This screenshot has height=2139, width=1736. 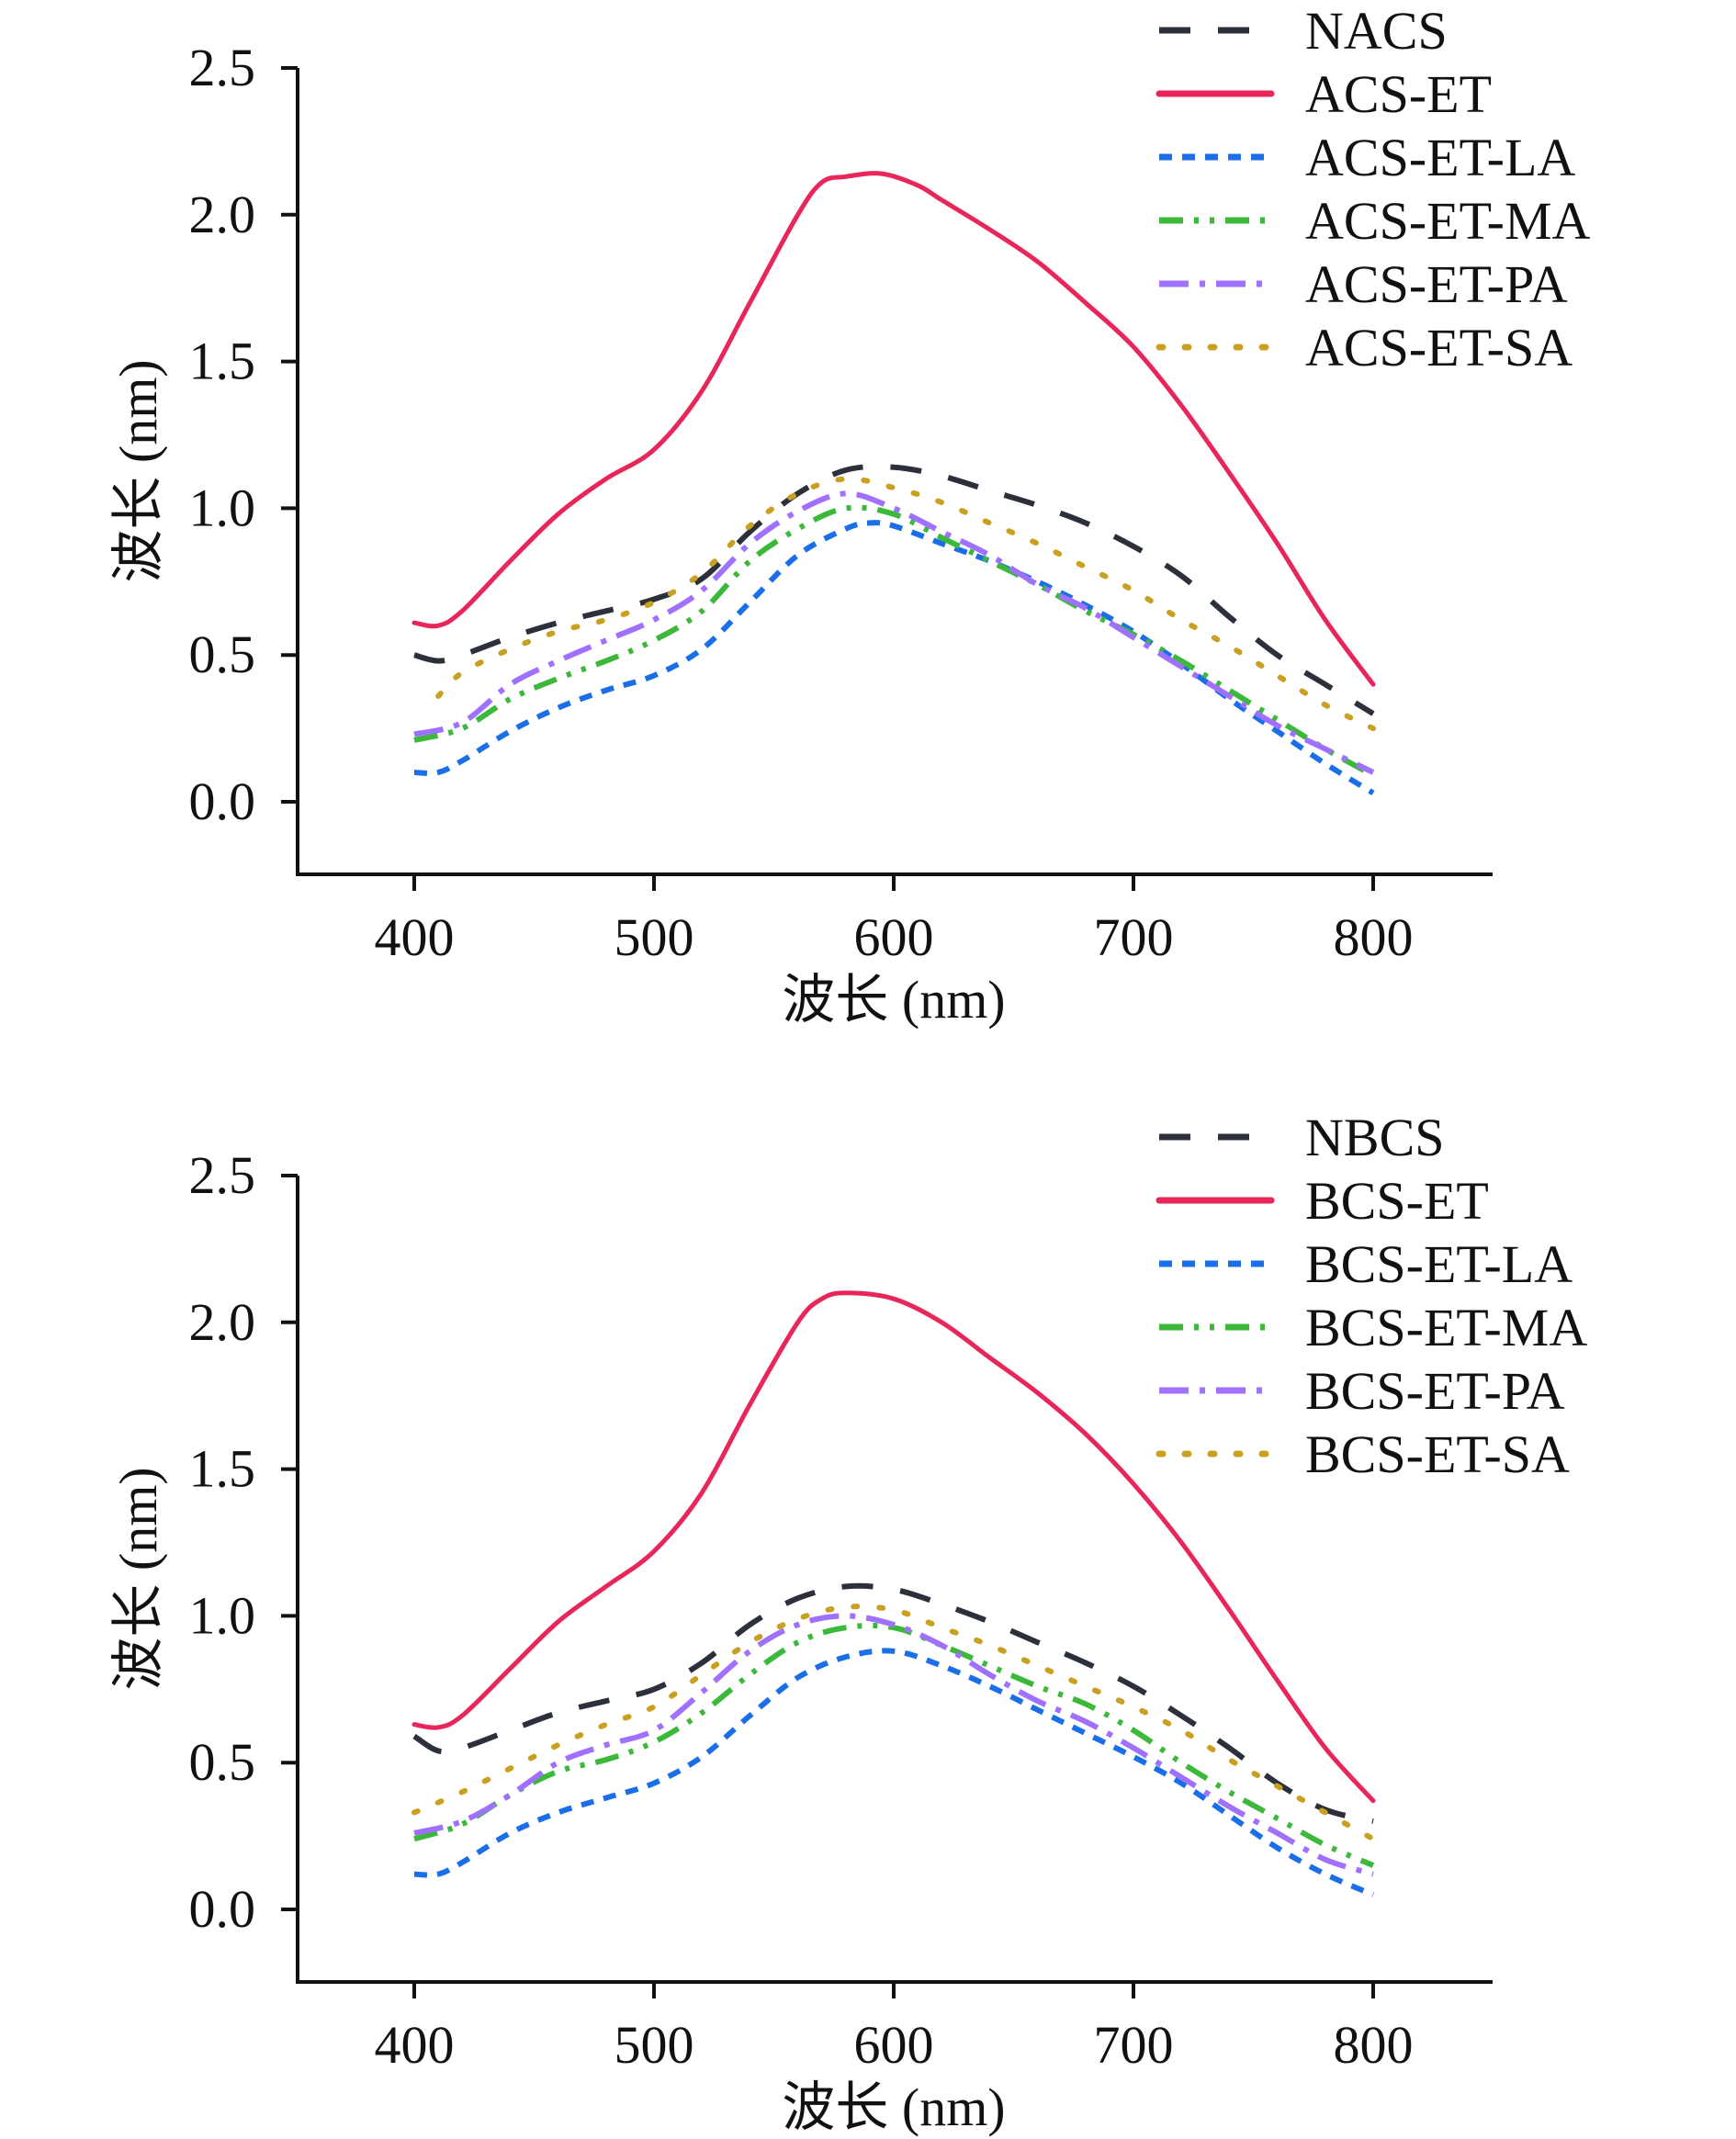 I want to click on series-line-acs-et-ma, so click(x=894, y=641).